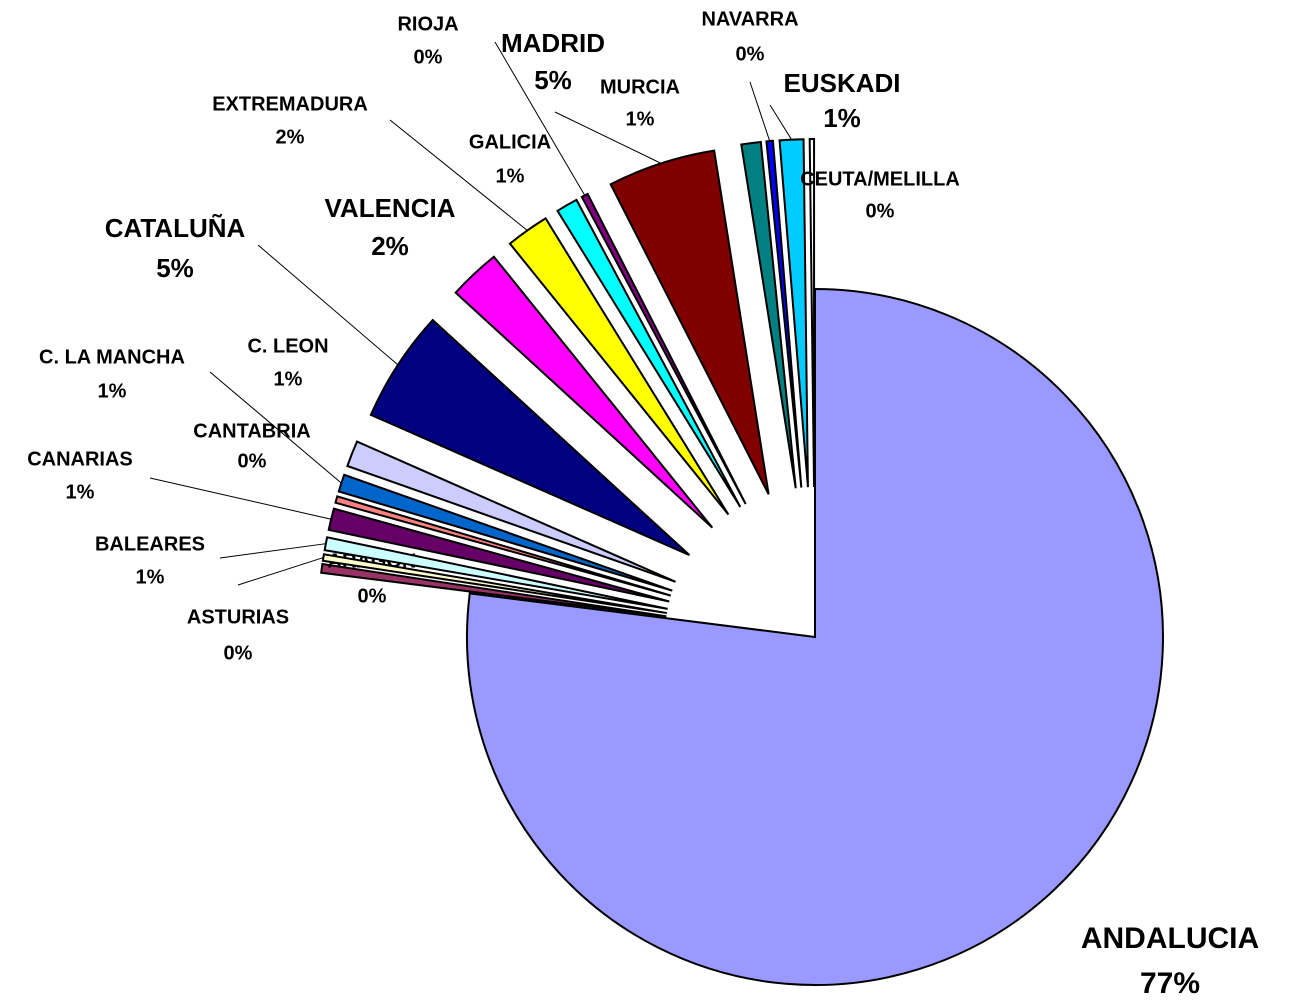  I want to click on slice-value-label: 77%, so click(1170, 983).